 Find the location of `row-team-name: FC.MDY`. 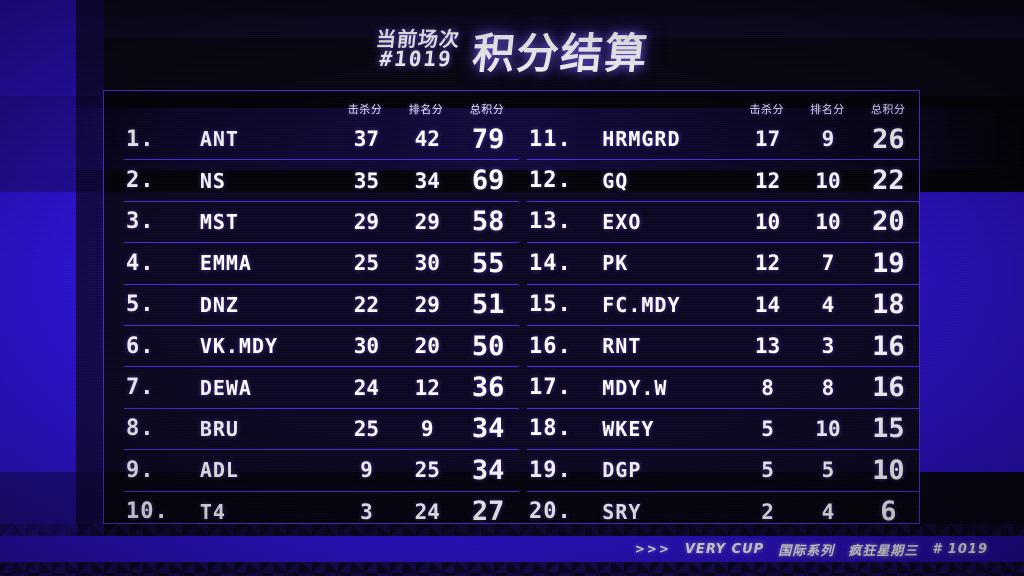

row-team-name: FC.MDY is located at coordinates (641, 304).